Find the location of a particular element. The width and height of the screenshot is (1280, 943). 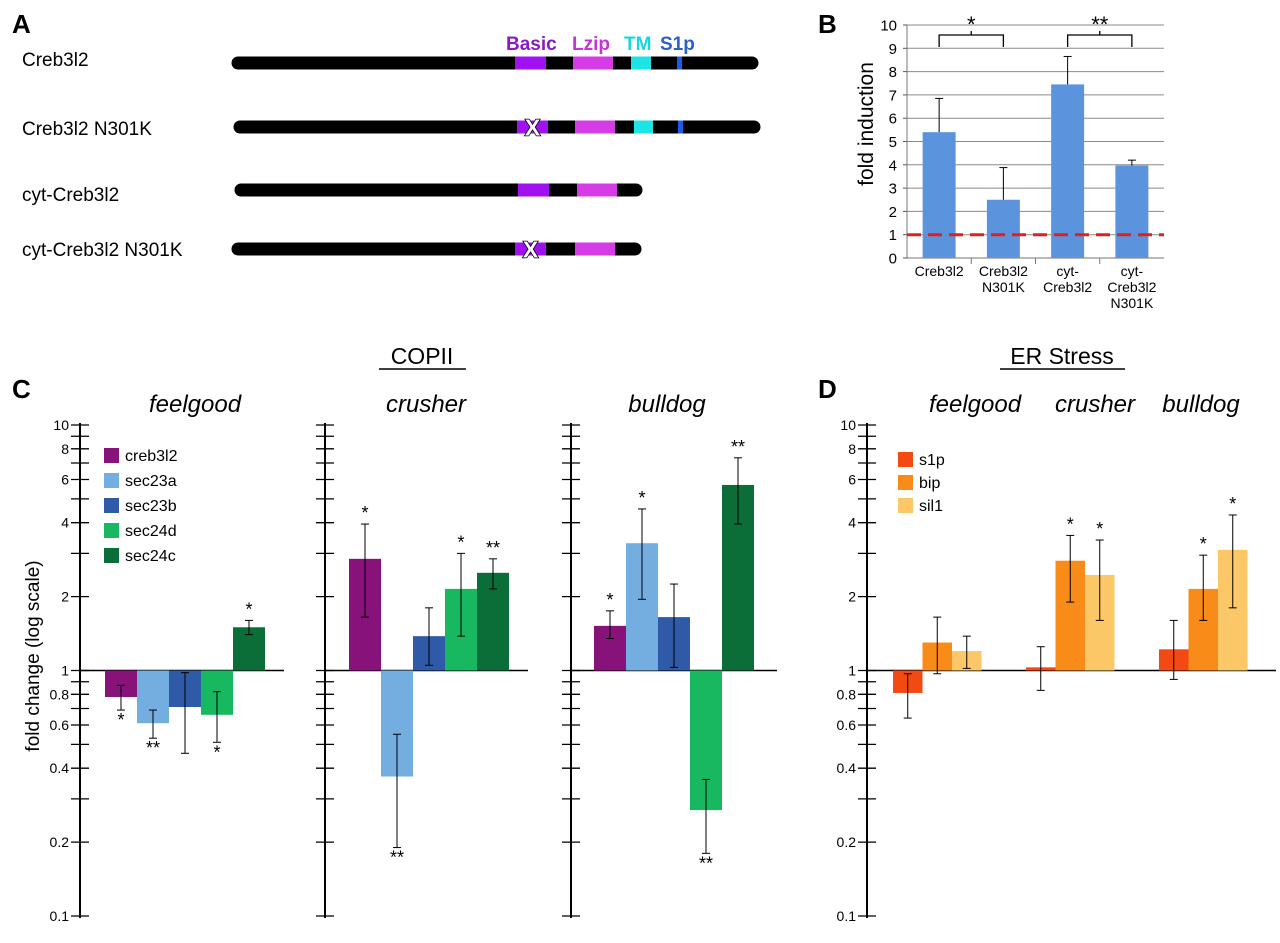

y-tick-label: 7 is located at coordinates (893, 95).